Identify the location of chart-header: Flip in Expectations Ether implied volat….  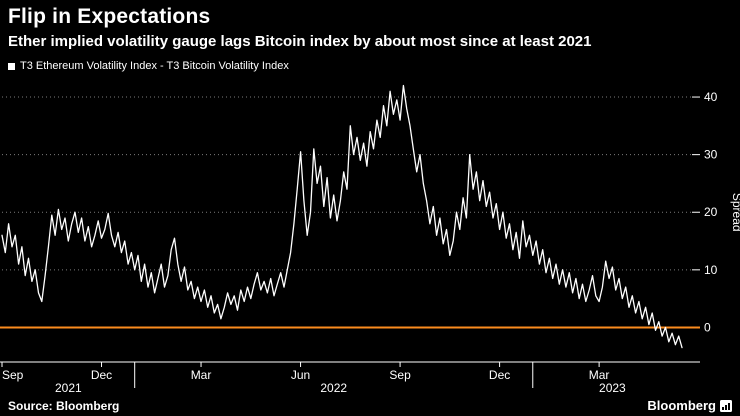
(370, 28).